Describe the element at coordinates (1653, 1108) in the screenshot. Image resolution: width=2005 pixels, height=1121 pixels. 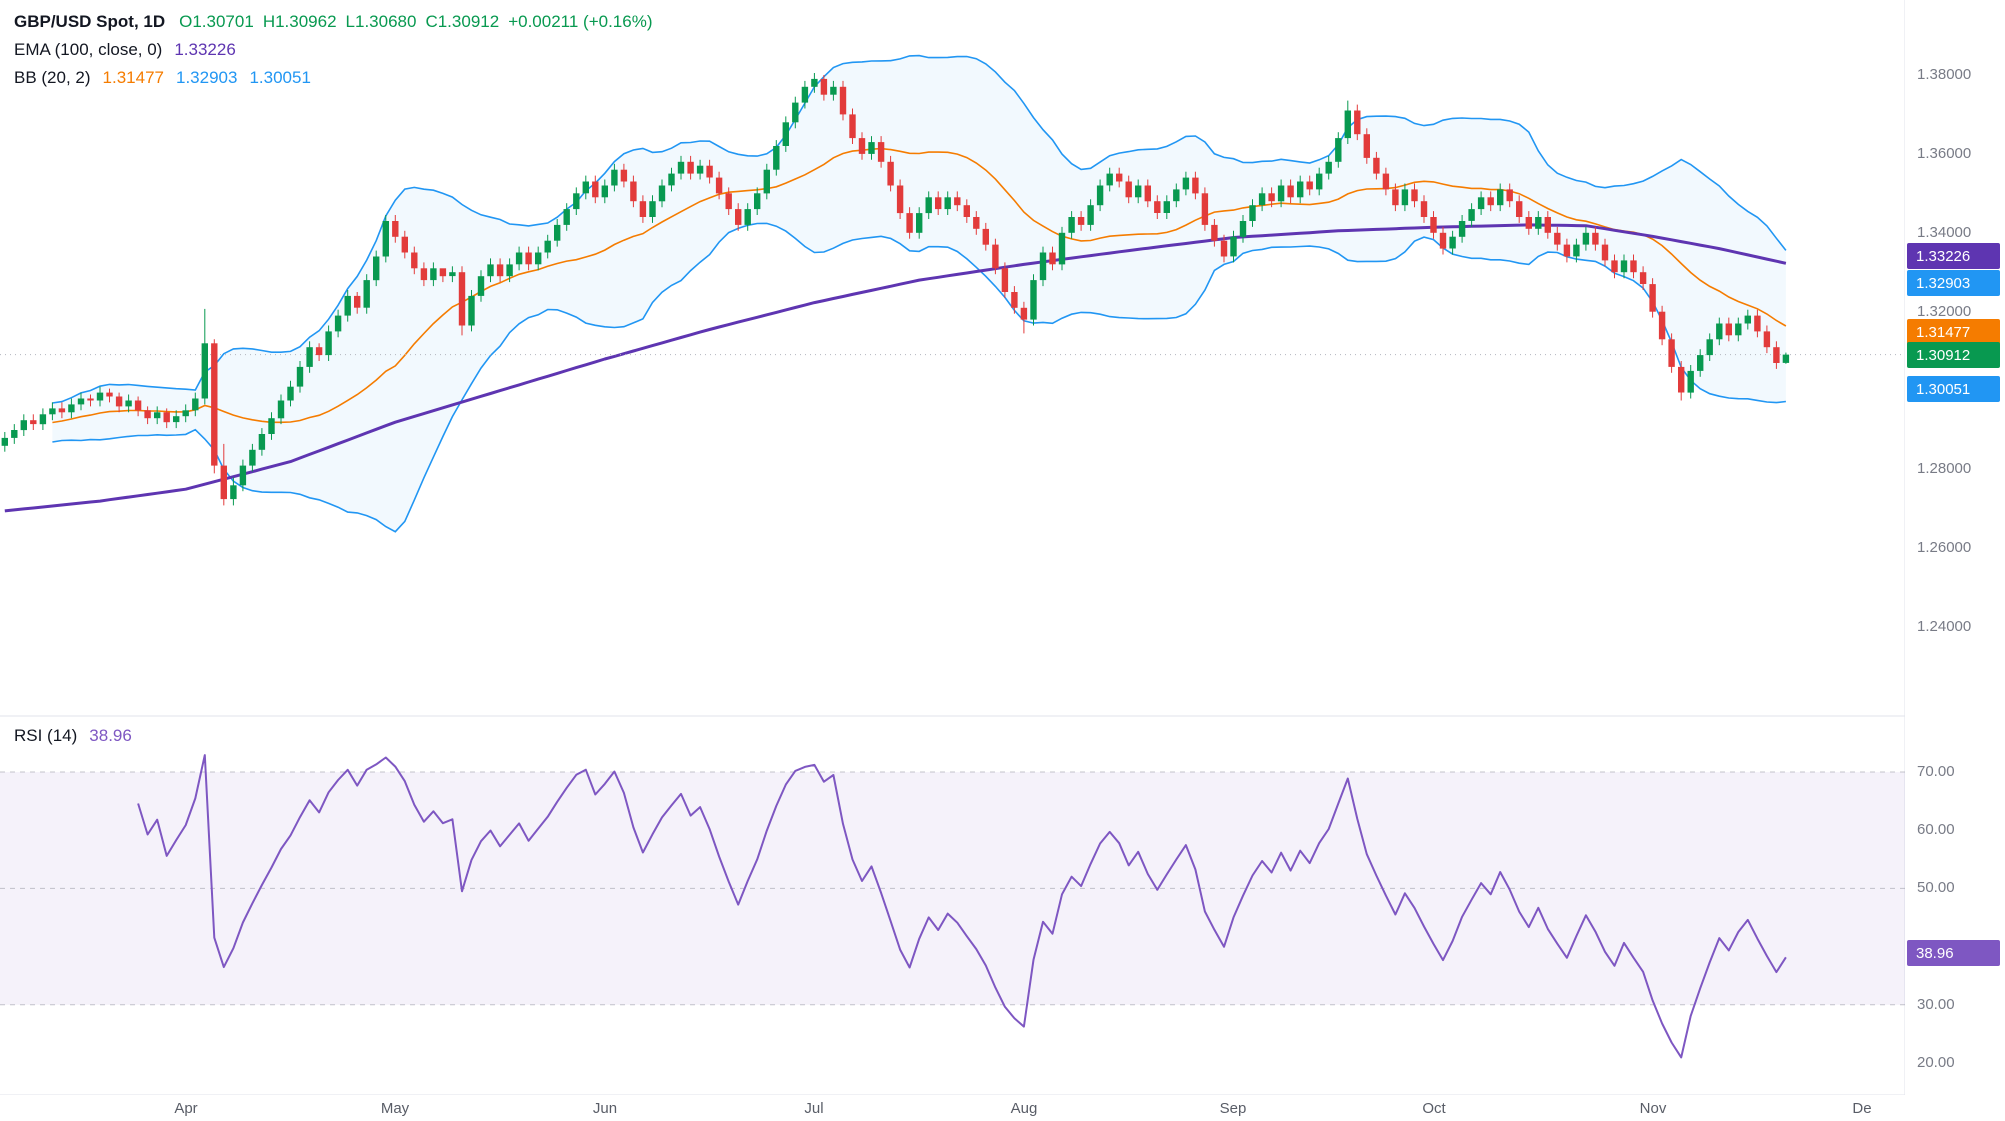
I see `time-axis-label: Nov` at that location.